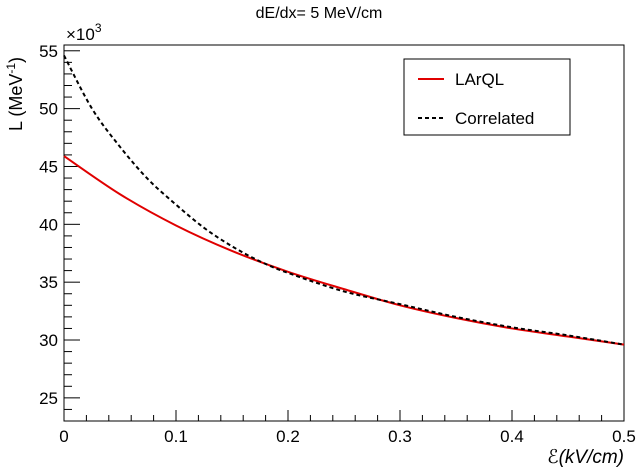 The height and width of the screenshot is (469, 639). Describe the element at coordinates (48, 340) in the screenshot. I see `y-tick-label: 30` at that location.